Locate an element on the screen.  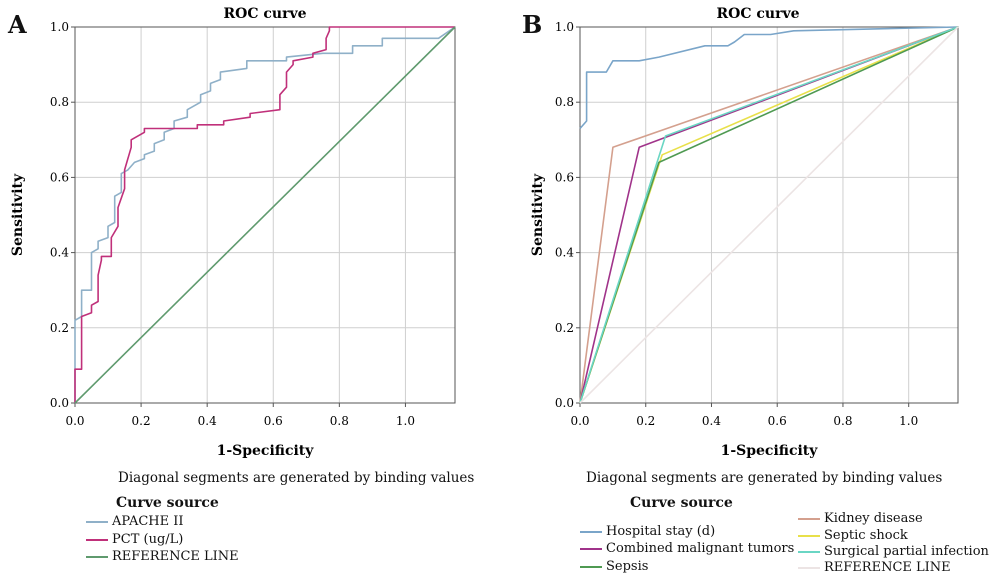
legend-item: Kidney disease is located at coordinates (860, 518).